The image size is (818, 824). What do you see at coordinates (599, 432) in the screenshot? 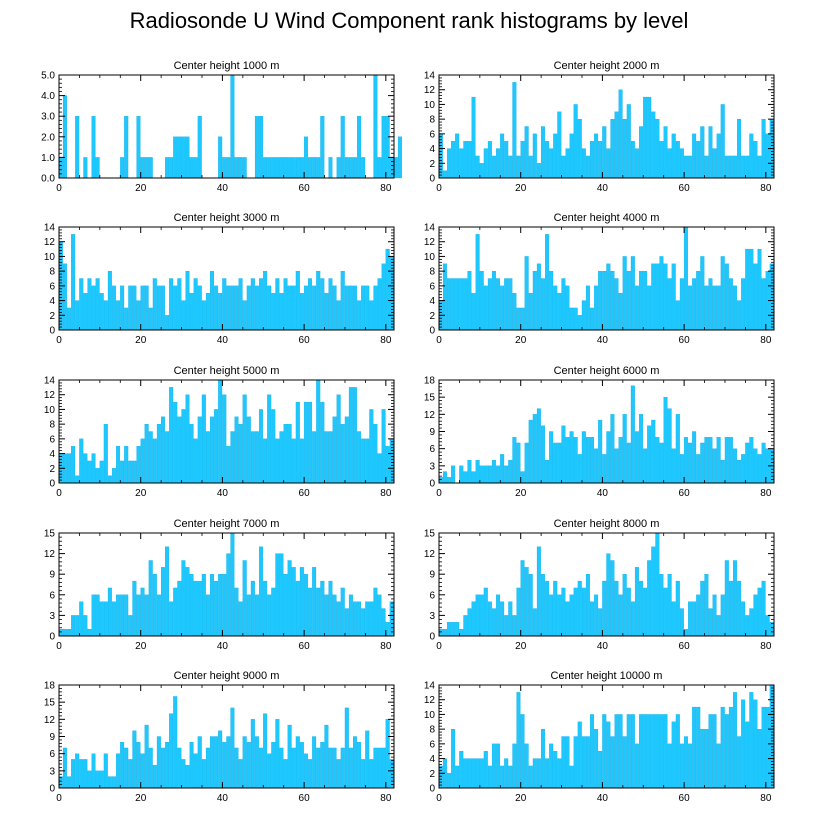
I see `panel-6: Center height 6000 m 0 20 40 60 80 0 3 6 9 12 15 18` at bounding box center [599, 432].